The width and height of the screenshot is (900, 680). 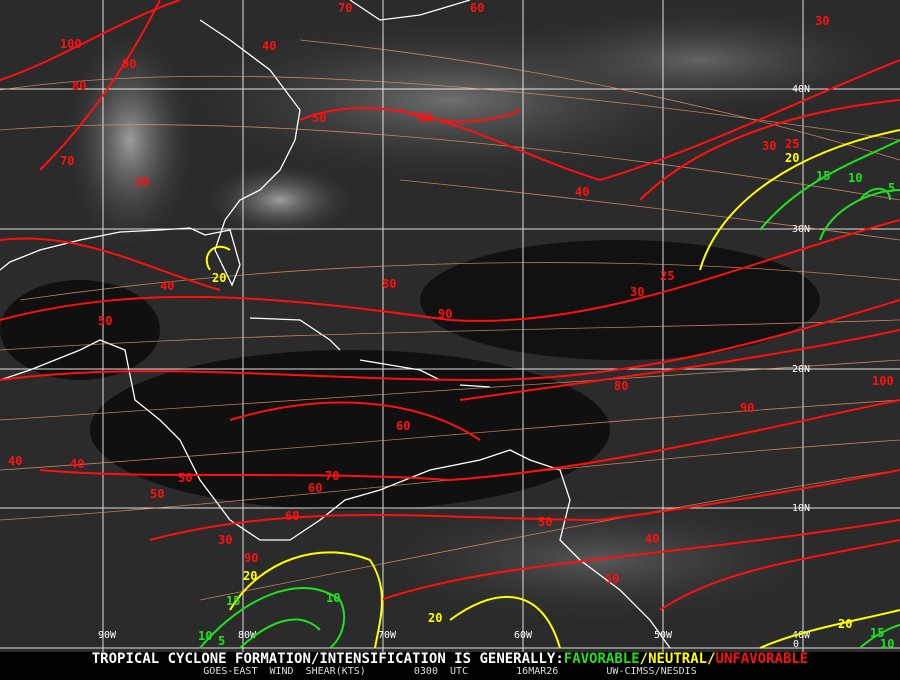 What do you see at coordinates (441, 671) in the screenshot?
I see `valid-time: 0300 UTC` at bounding box center [441, 671].